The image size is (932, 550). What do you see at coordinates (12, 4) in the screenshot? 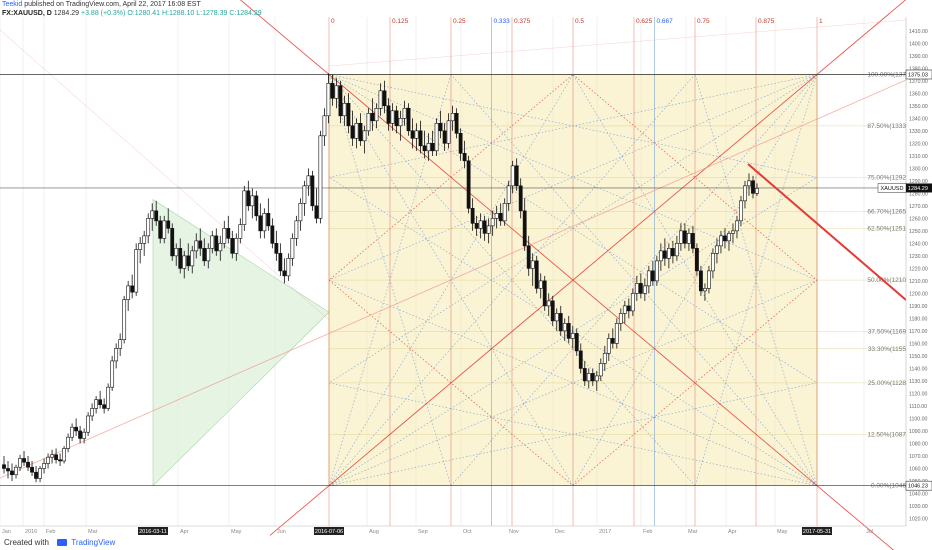
I see `author-link: Teekid` at bounding box center [12, 4].